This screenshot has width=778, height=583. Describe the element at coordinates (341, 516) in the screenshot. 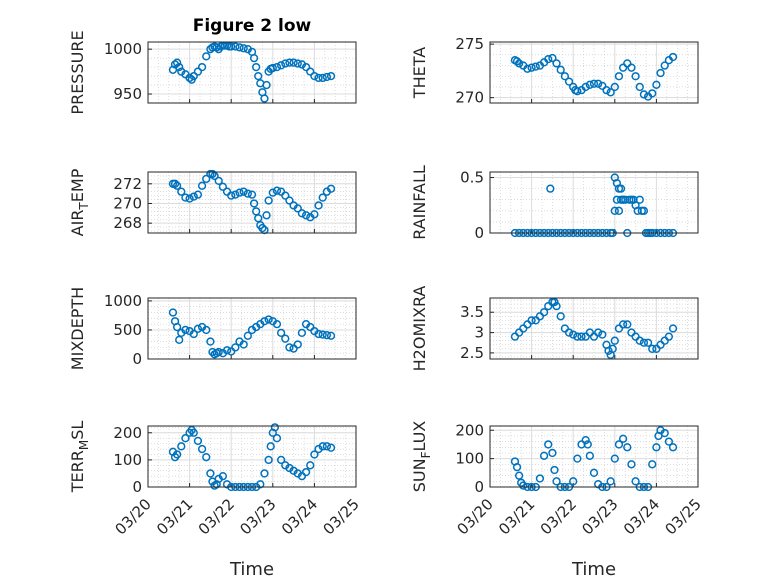

I see `x-tick-label: 03/25` at that location.